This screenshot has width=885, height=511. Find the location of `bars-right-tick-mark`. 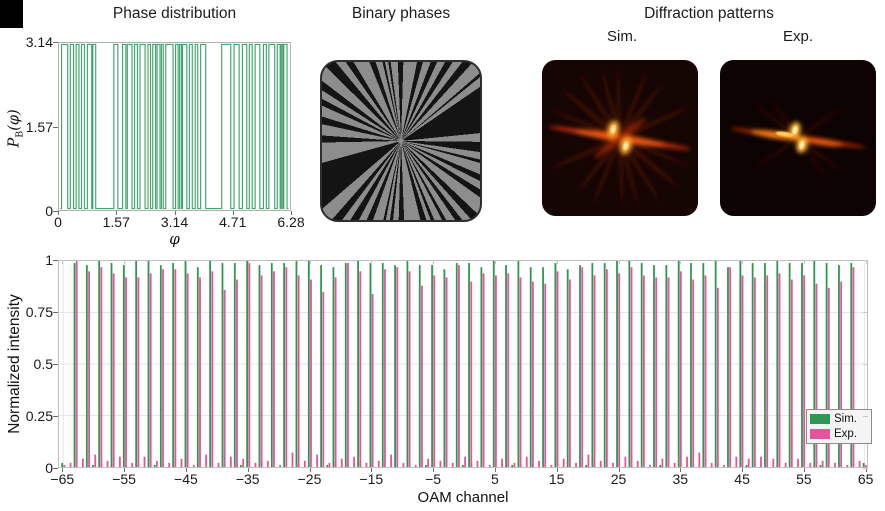

bars-right-tick-mark is located at coordinates (865, 364).